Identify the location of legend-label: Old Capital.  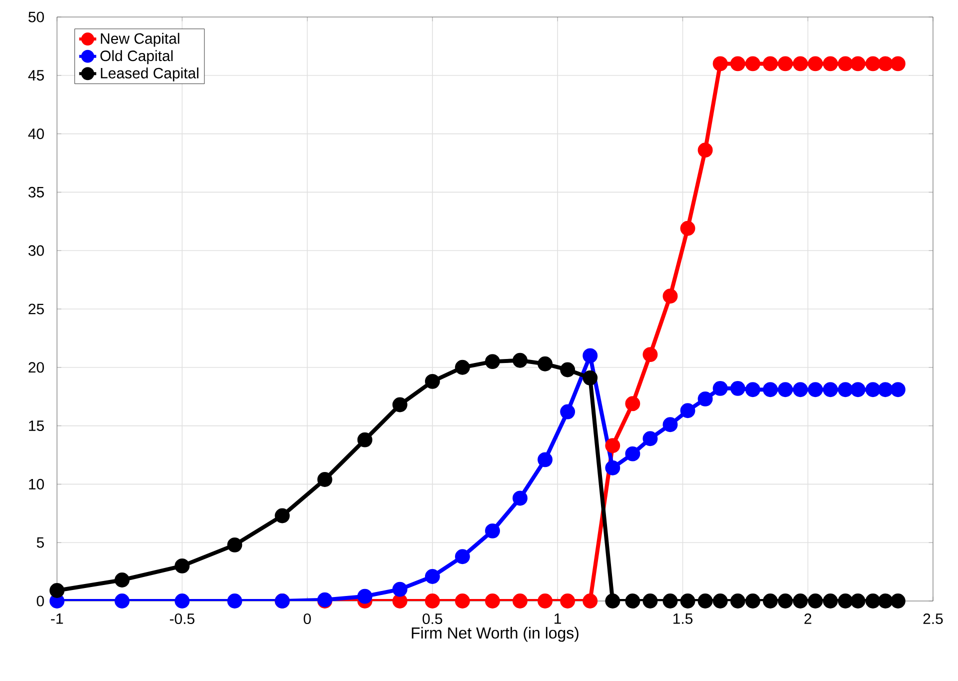
(136, 57).